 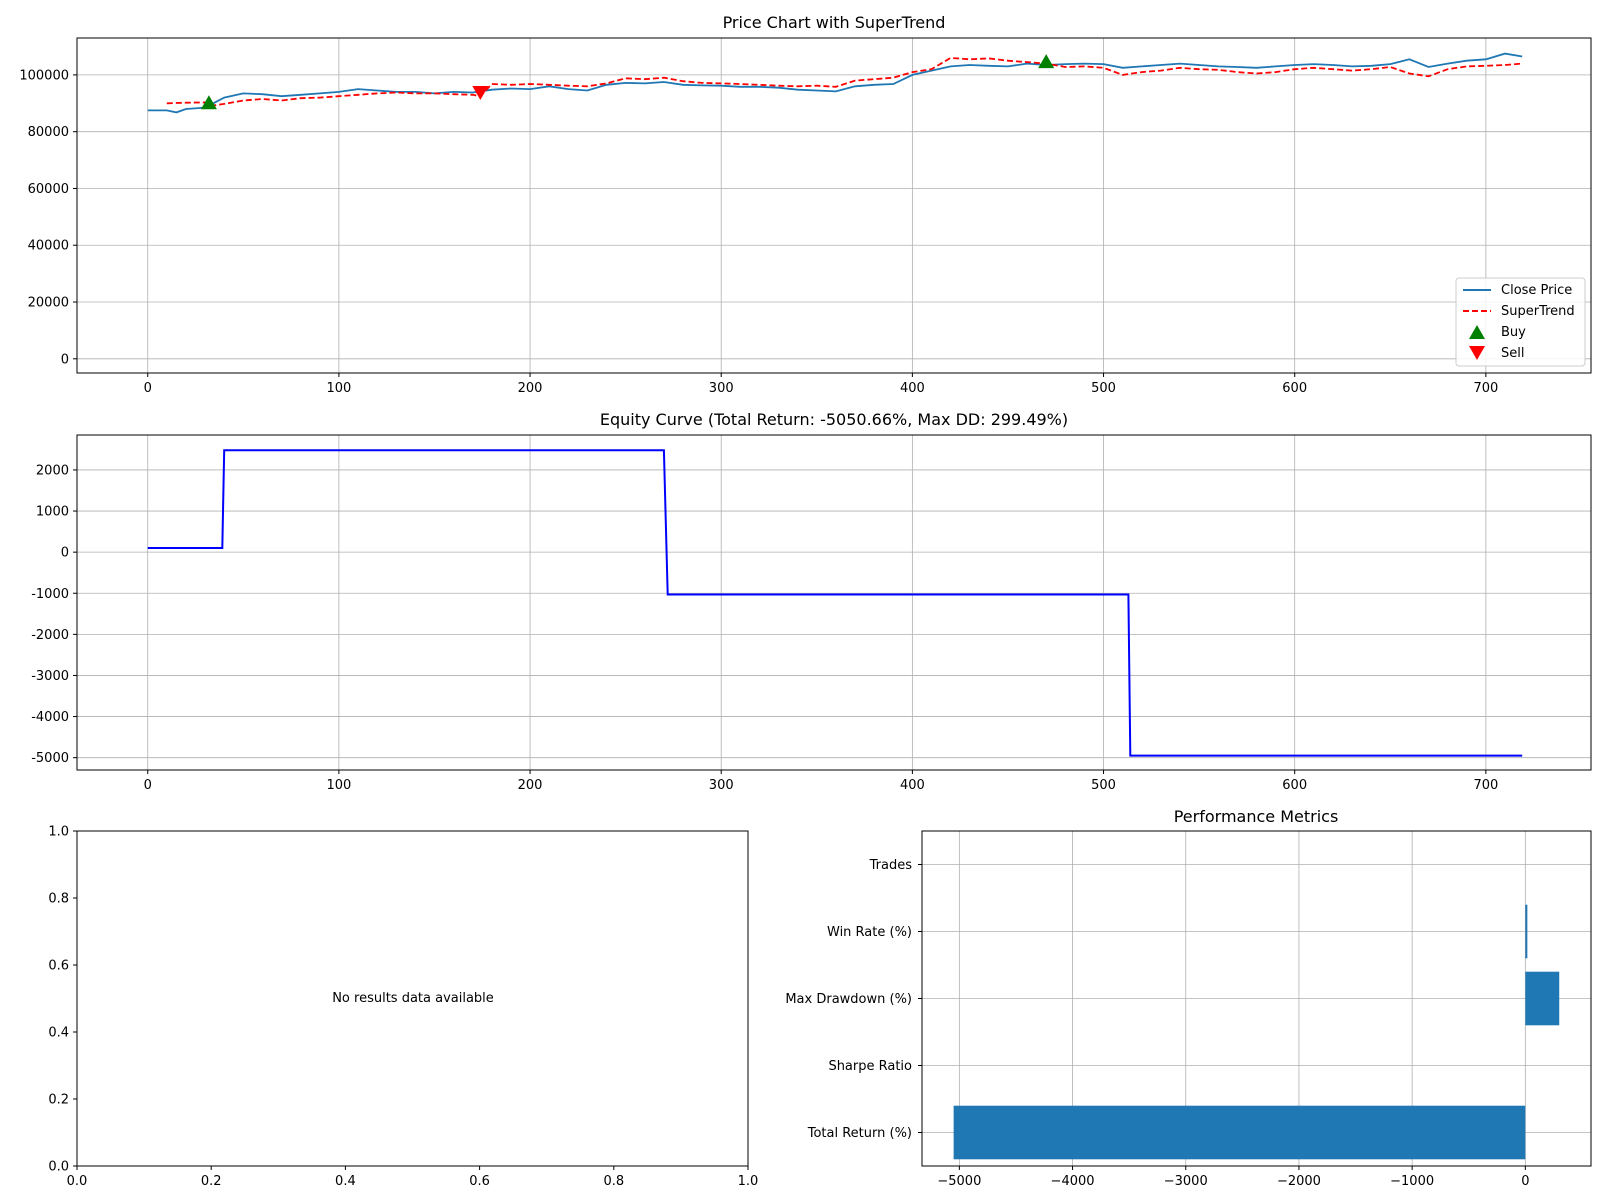 I want to click on y-tick-label: 40000, so click(x=48, y=246).